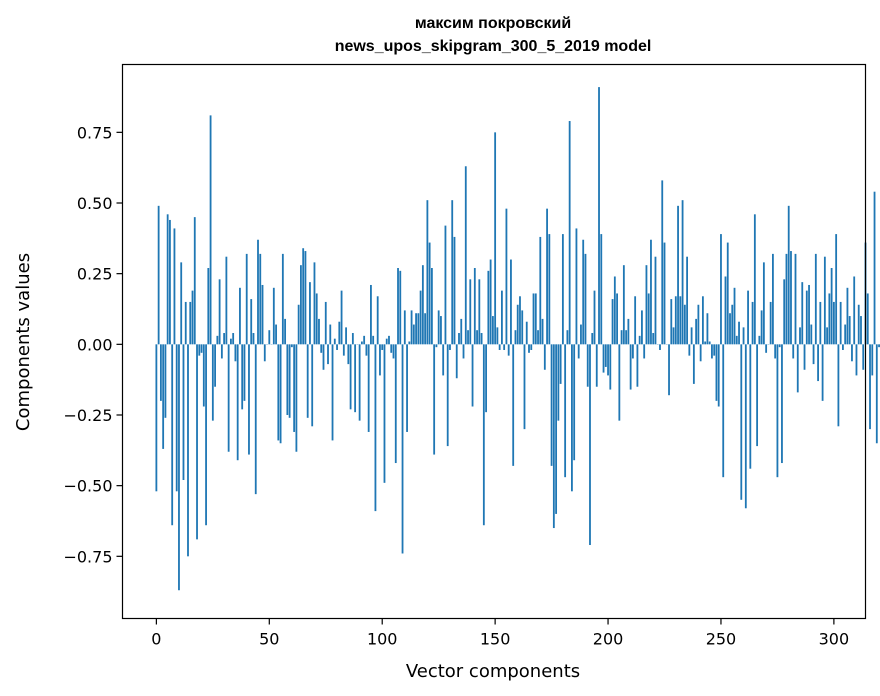 Image resolution: width=880 pixels, height=696 pixels. What do you see at coordinates (495, 639) in the screenshot?
I see `x-tick-label: 150` at bounding box center [495, 639].